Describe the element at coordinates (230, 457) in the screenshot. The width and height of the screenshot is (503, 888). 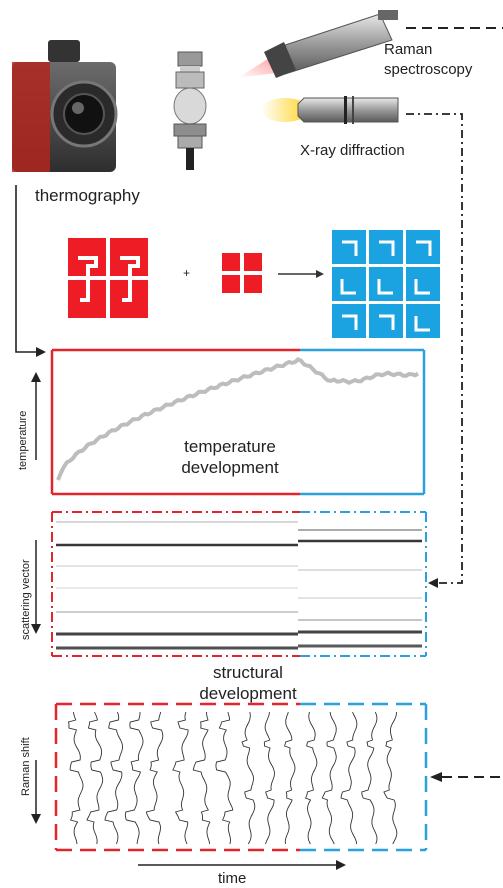
I see `temperature-caption: temperature development` at that location.